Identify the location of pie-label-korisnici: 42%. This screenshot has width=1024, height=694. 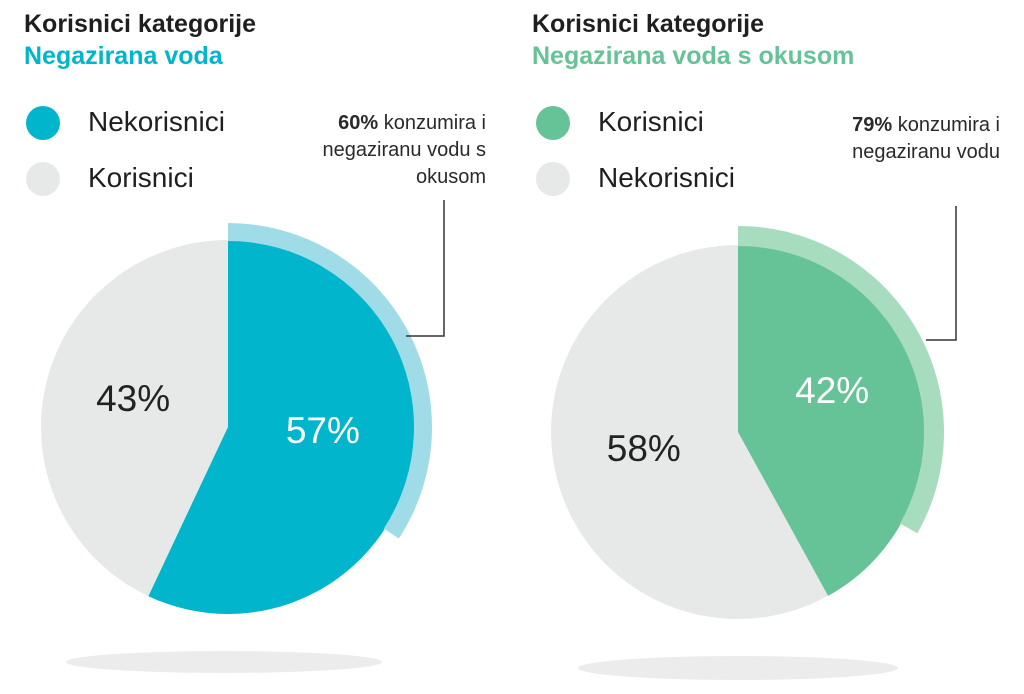
(832, 390).